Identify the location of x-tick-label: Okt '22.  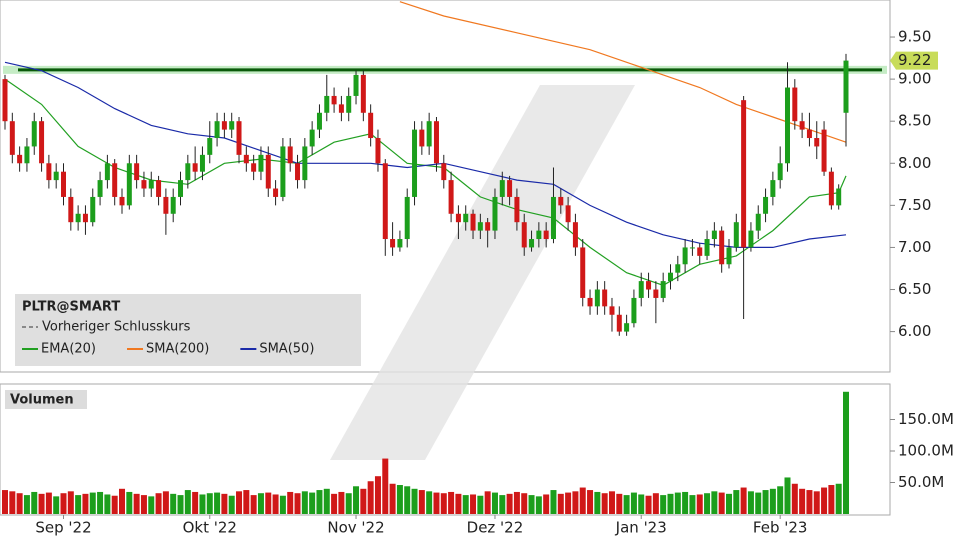
(210, 528).